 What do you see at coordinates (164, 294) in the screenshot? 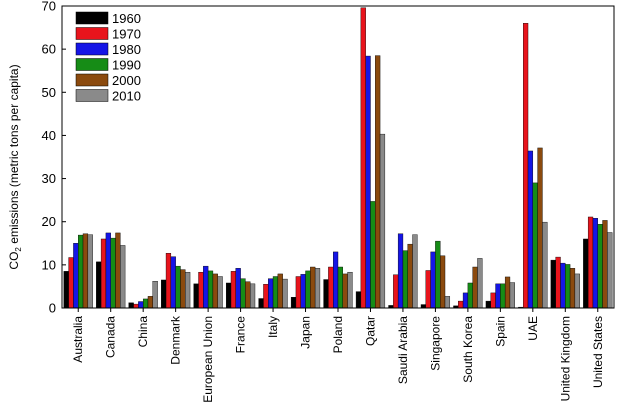
I see `bar-denmark-1960` at bounding box center [164, 294].